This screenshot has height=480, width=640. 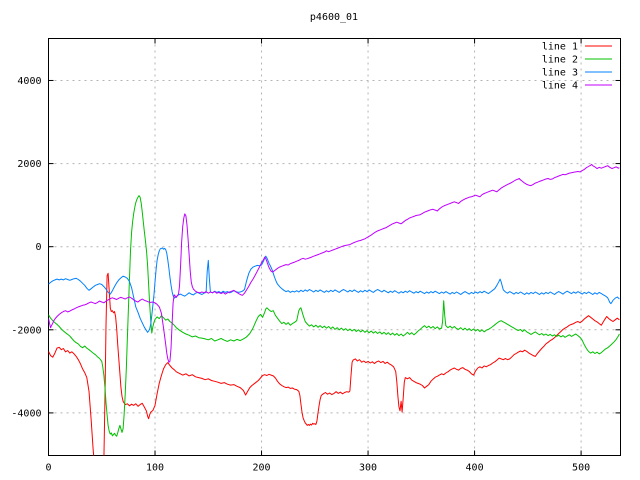 I want to click on chart-title: p4600_01, so click(x=334, y=17).